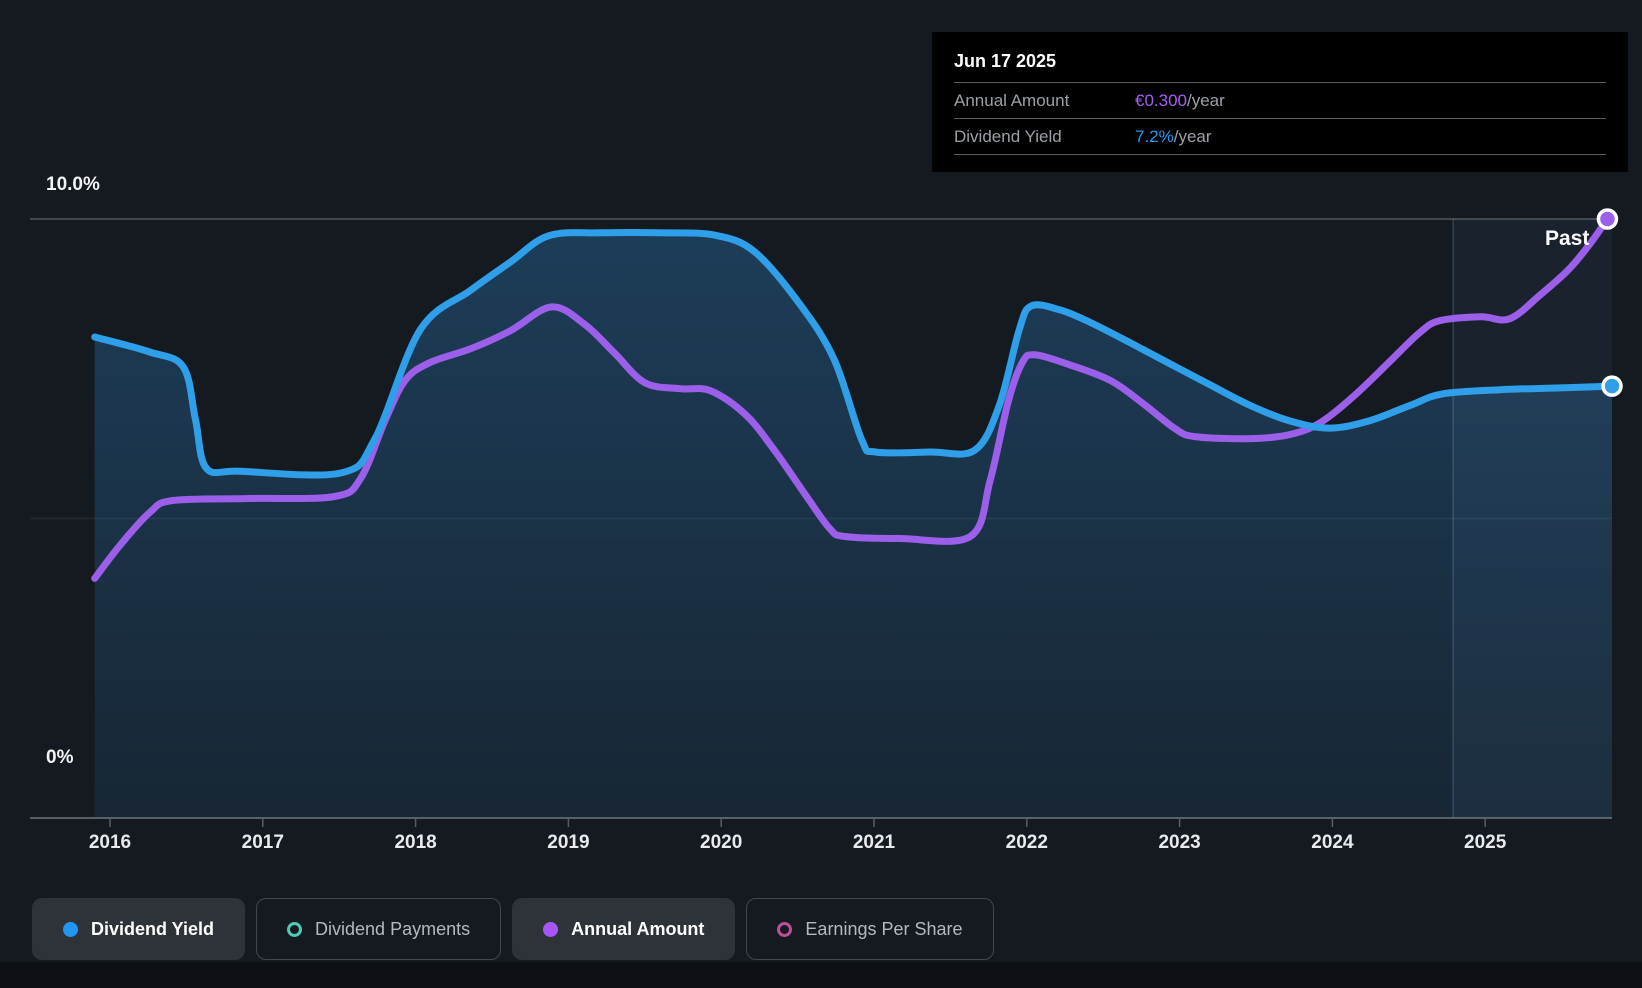 The height and width of the screenshot is (988, 1642). What do you see at coordinates (1280, 137) in the screenshot?
I see `tooltip-row-dividend-yield: Dividend Yield 7.2% /year` at bounding box center [1280, 137].